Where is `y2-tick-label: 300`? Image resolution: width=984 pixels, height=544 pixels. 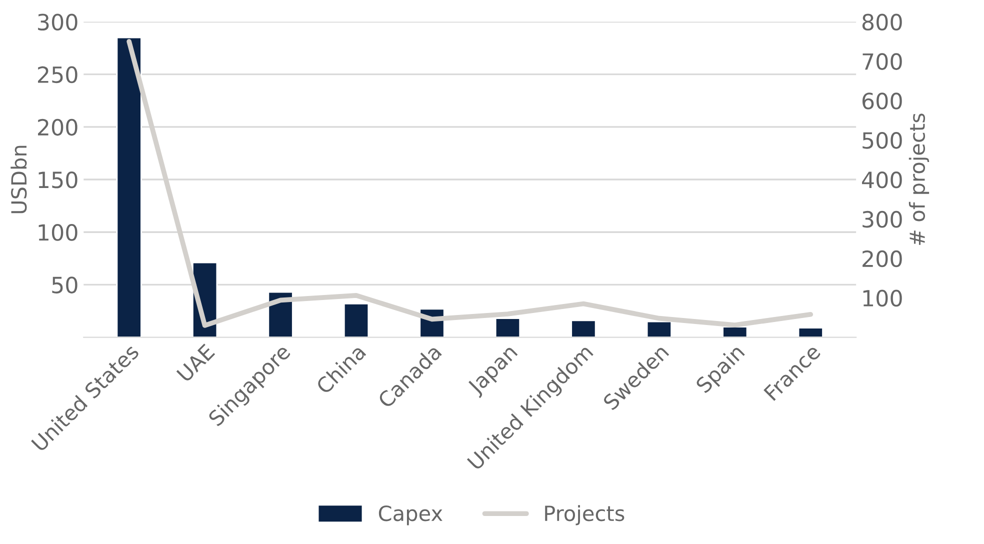
y2-tick-label: 300 is located at coordinates (882, 219).